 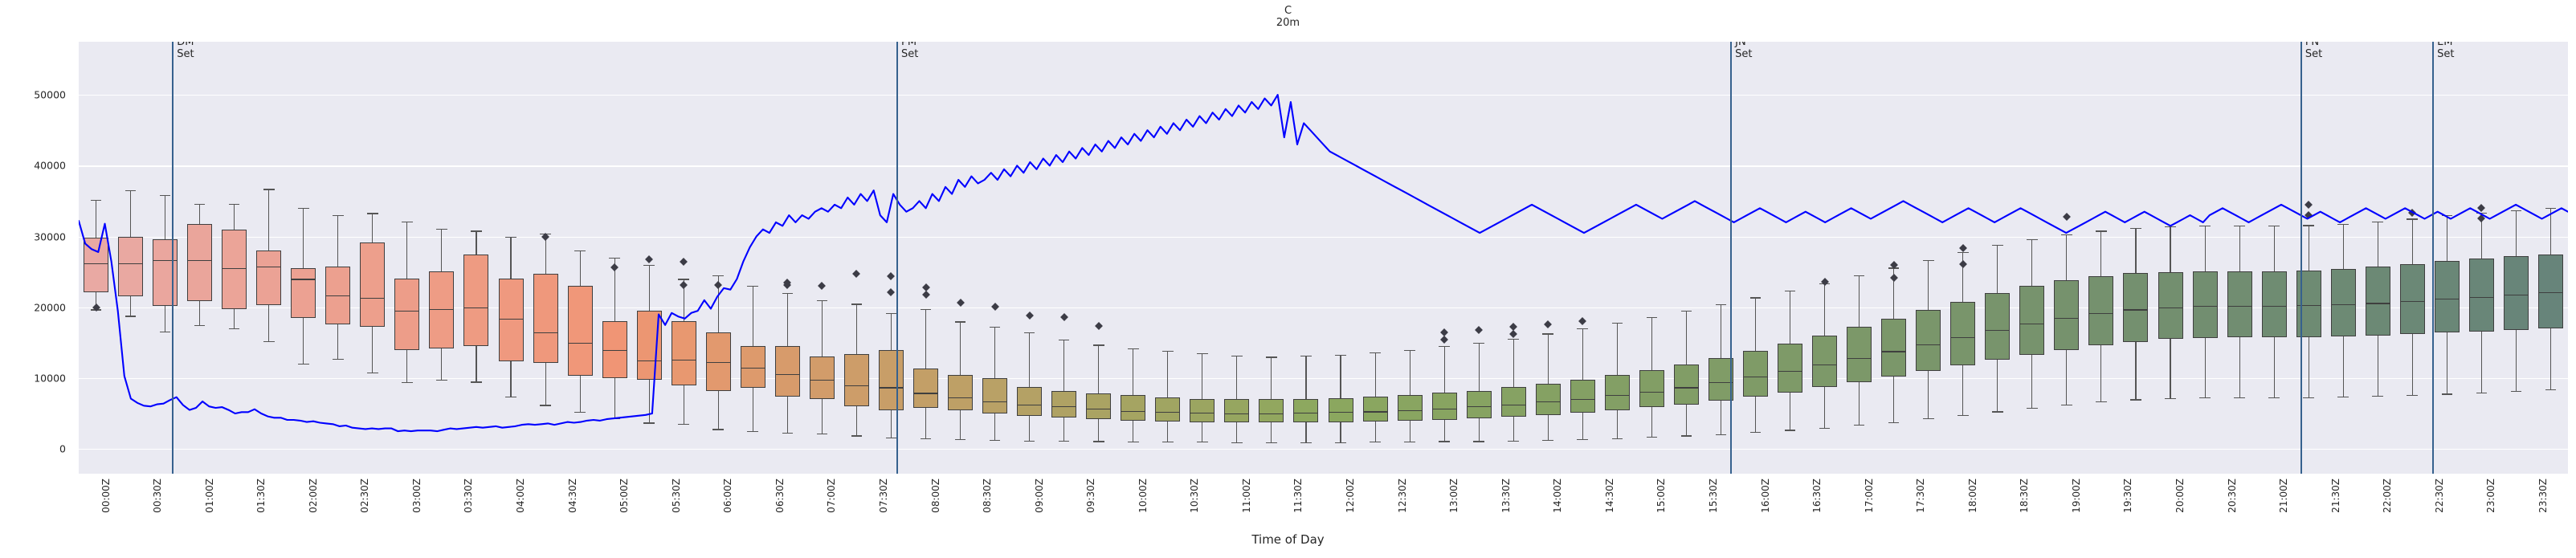 What do you see at coordinates (1972, 496) in the screenshot?
I see `x-tick-label: 18:00Z` at bounding box center [1972, 496].